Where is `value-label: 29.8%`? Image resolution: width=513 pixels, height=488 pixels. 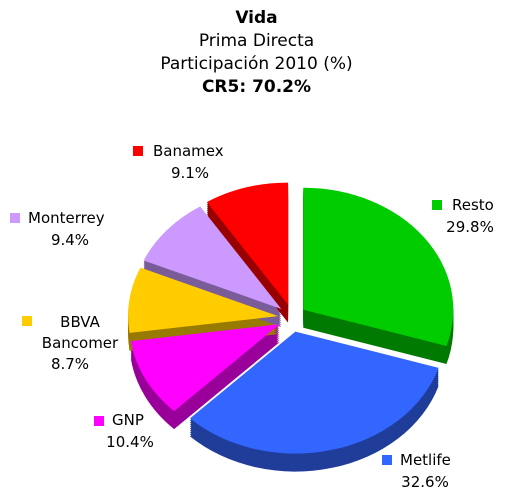
value-label: 29.8% is located at coordinates (470, 227).